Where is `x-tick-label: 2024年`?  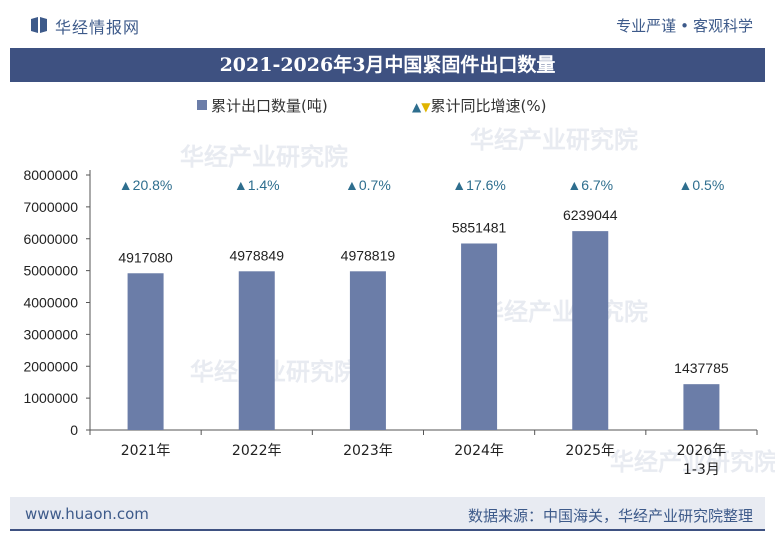
x-tick-label: 2024年 is located at coordinates (479, 451).